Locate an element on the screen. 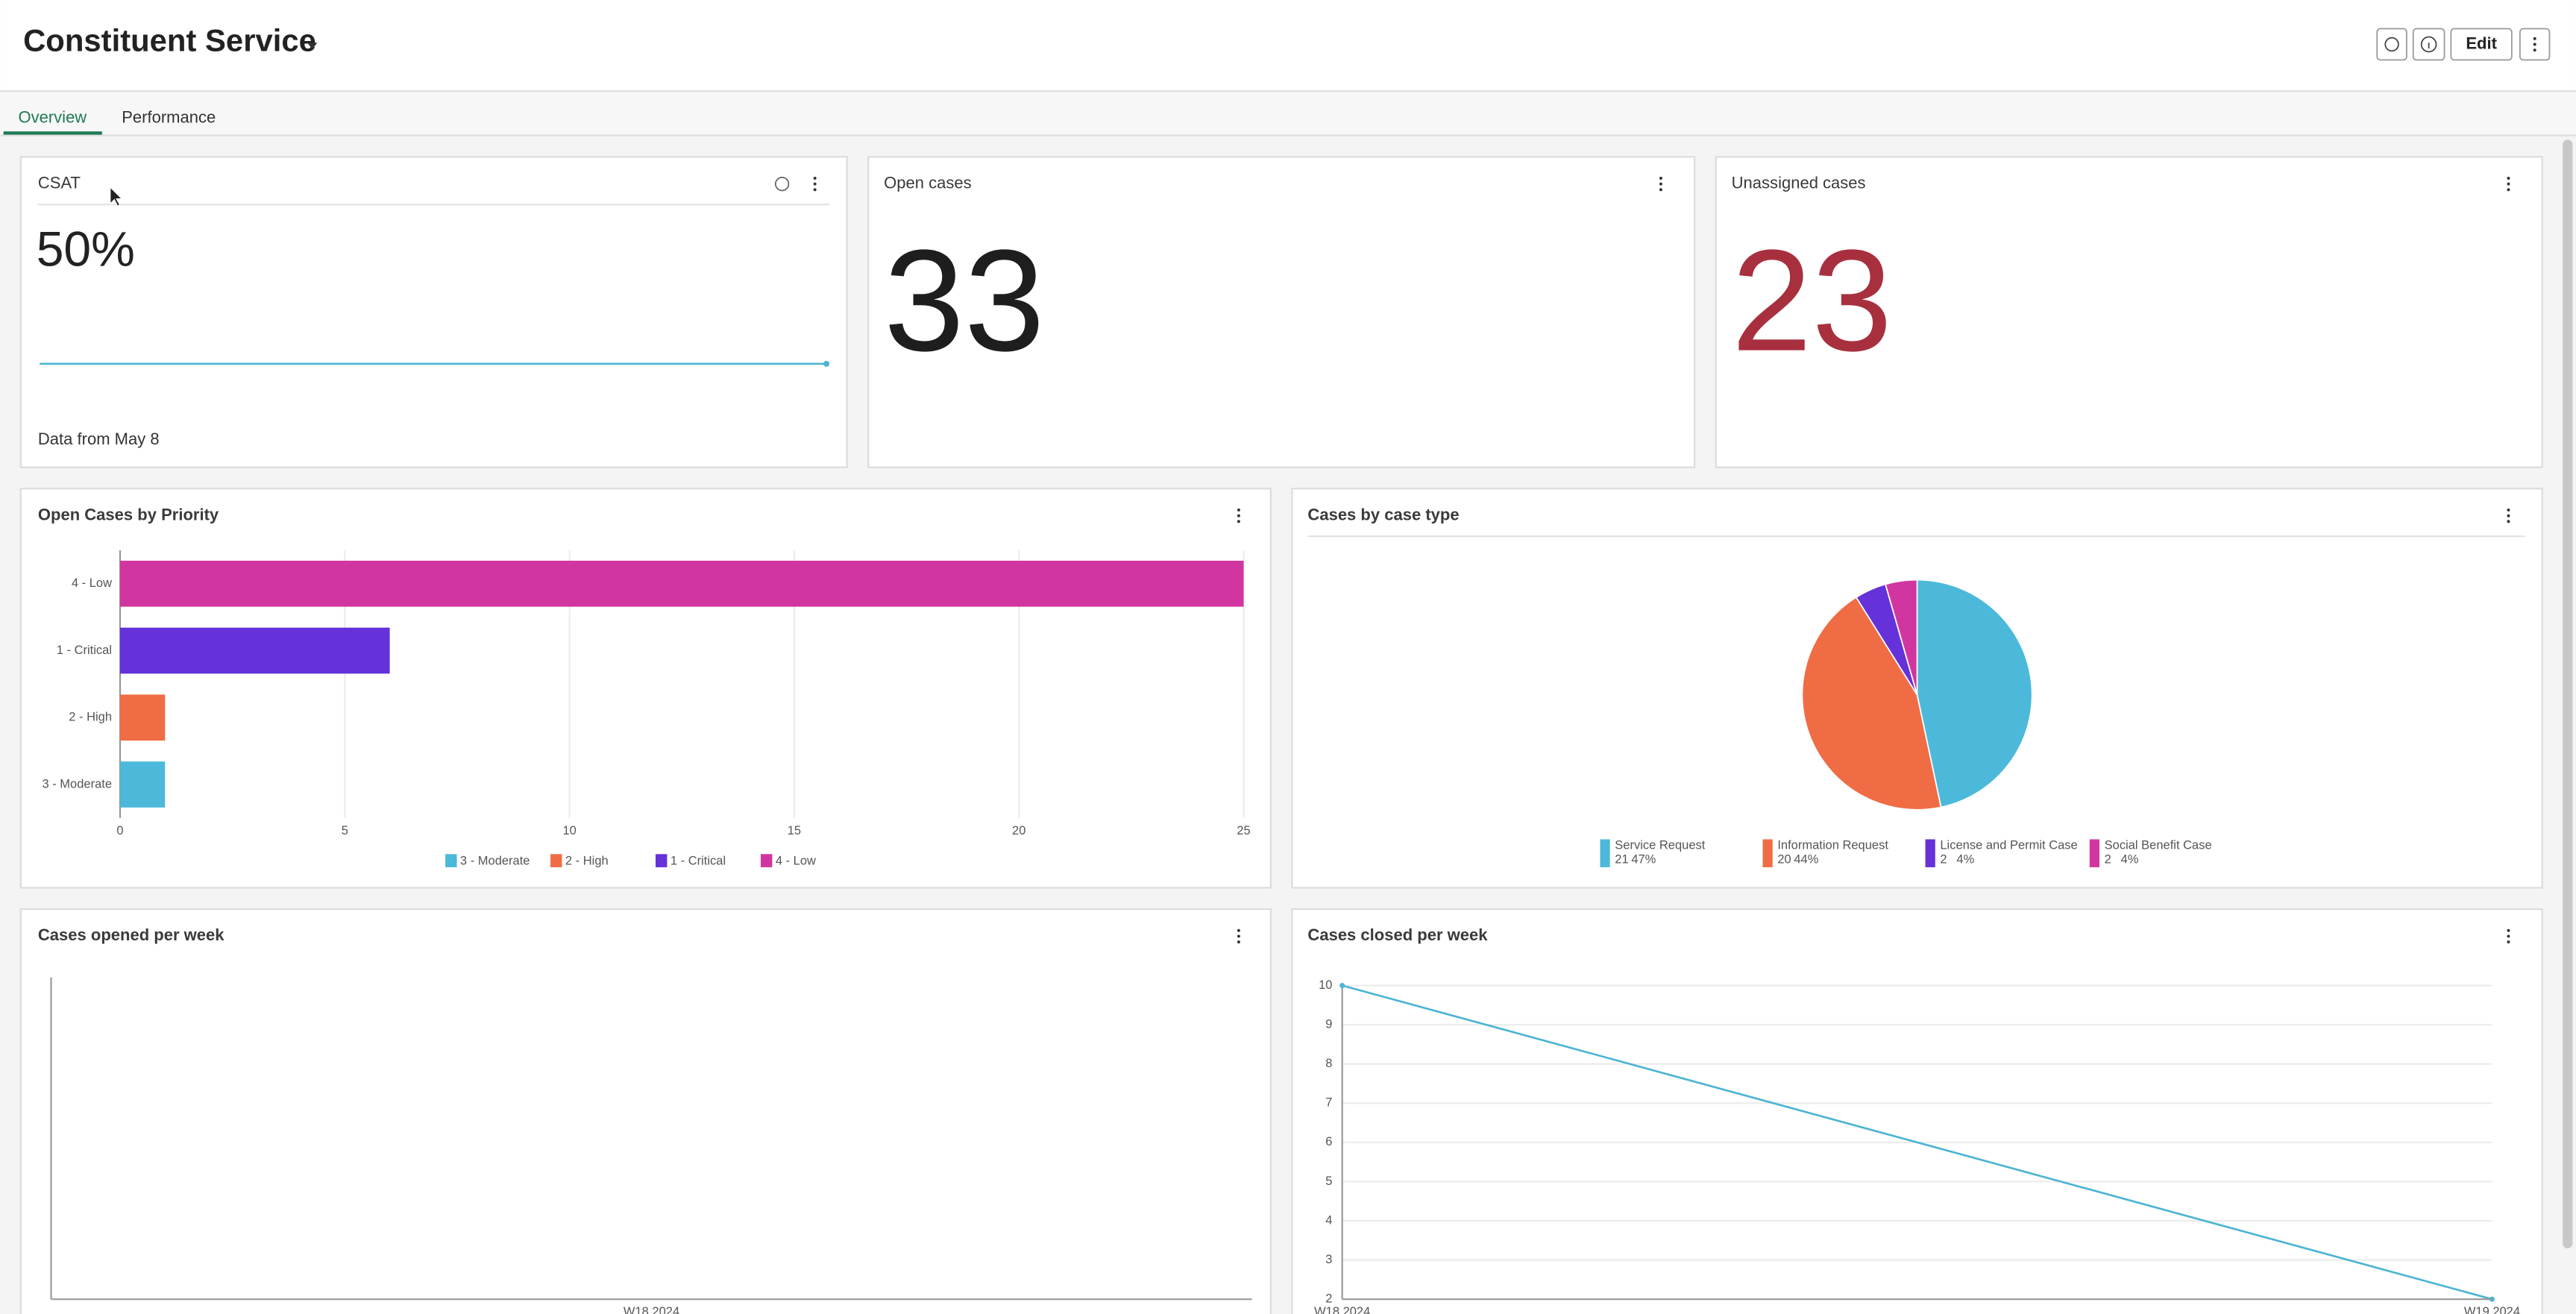  dashboard-title: Constituent Service is located at coordinates (170, 39).